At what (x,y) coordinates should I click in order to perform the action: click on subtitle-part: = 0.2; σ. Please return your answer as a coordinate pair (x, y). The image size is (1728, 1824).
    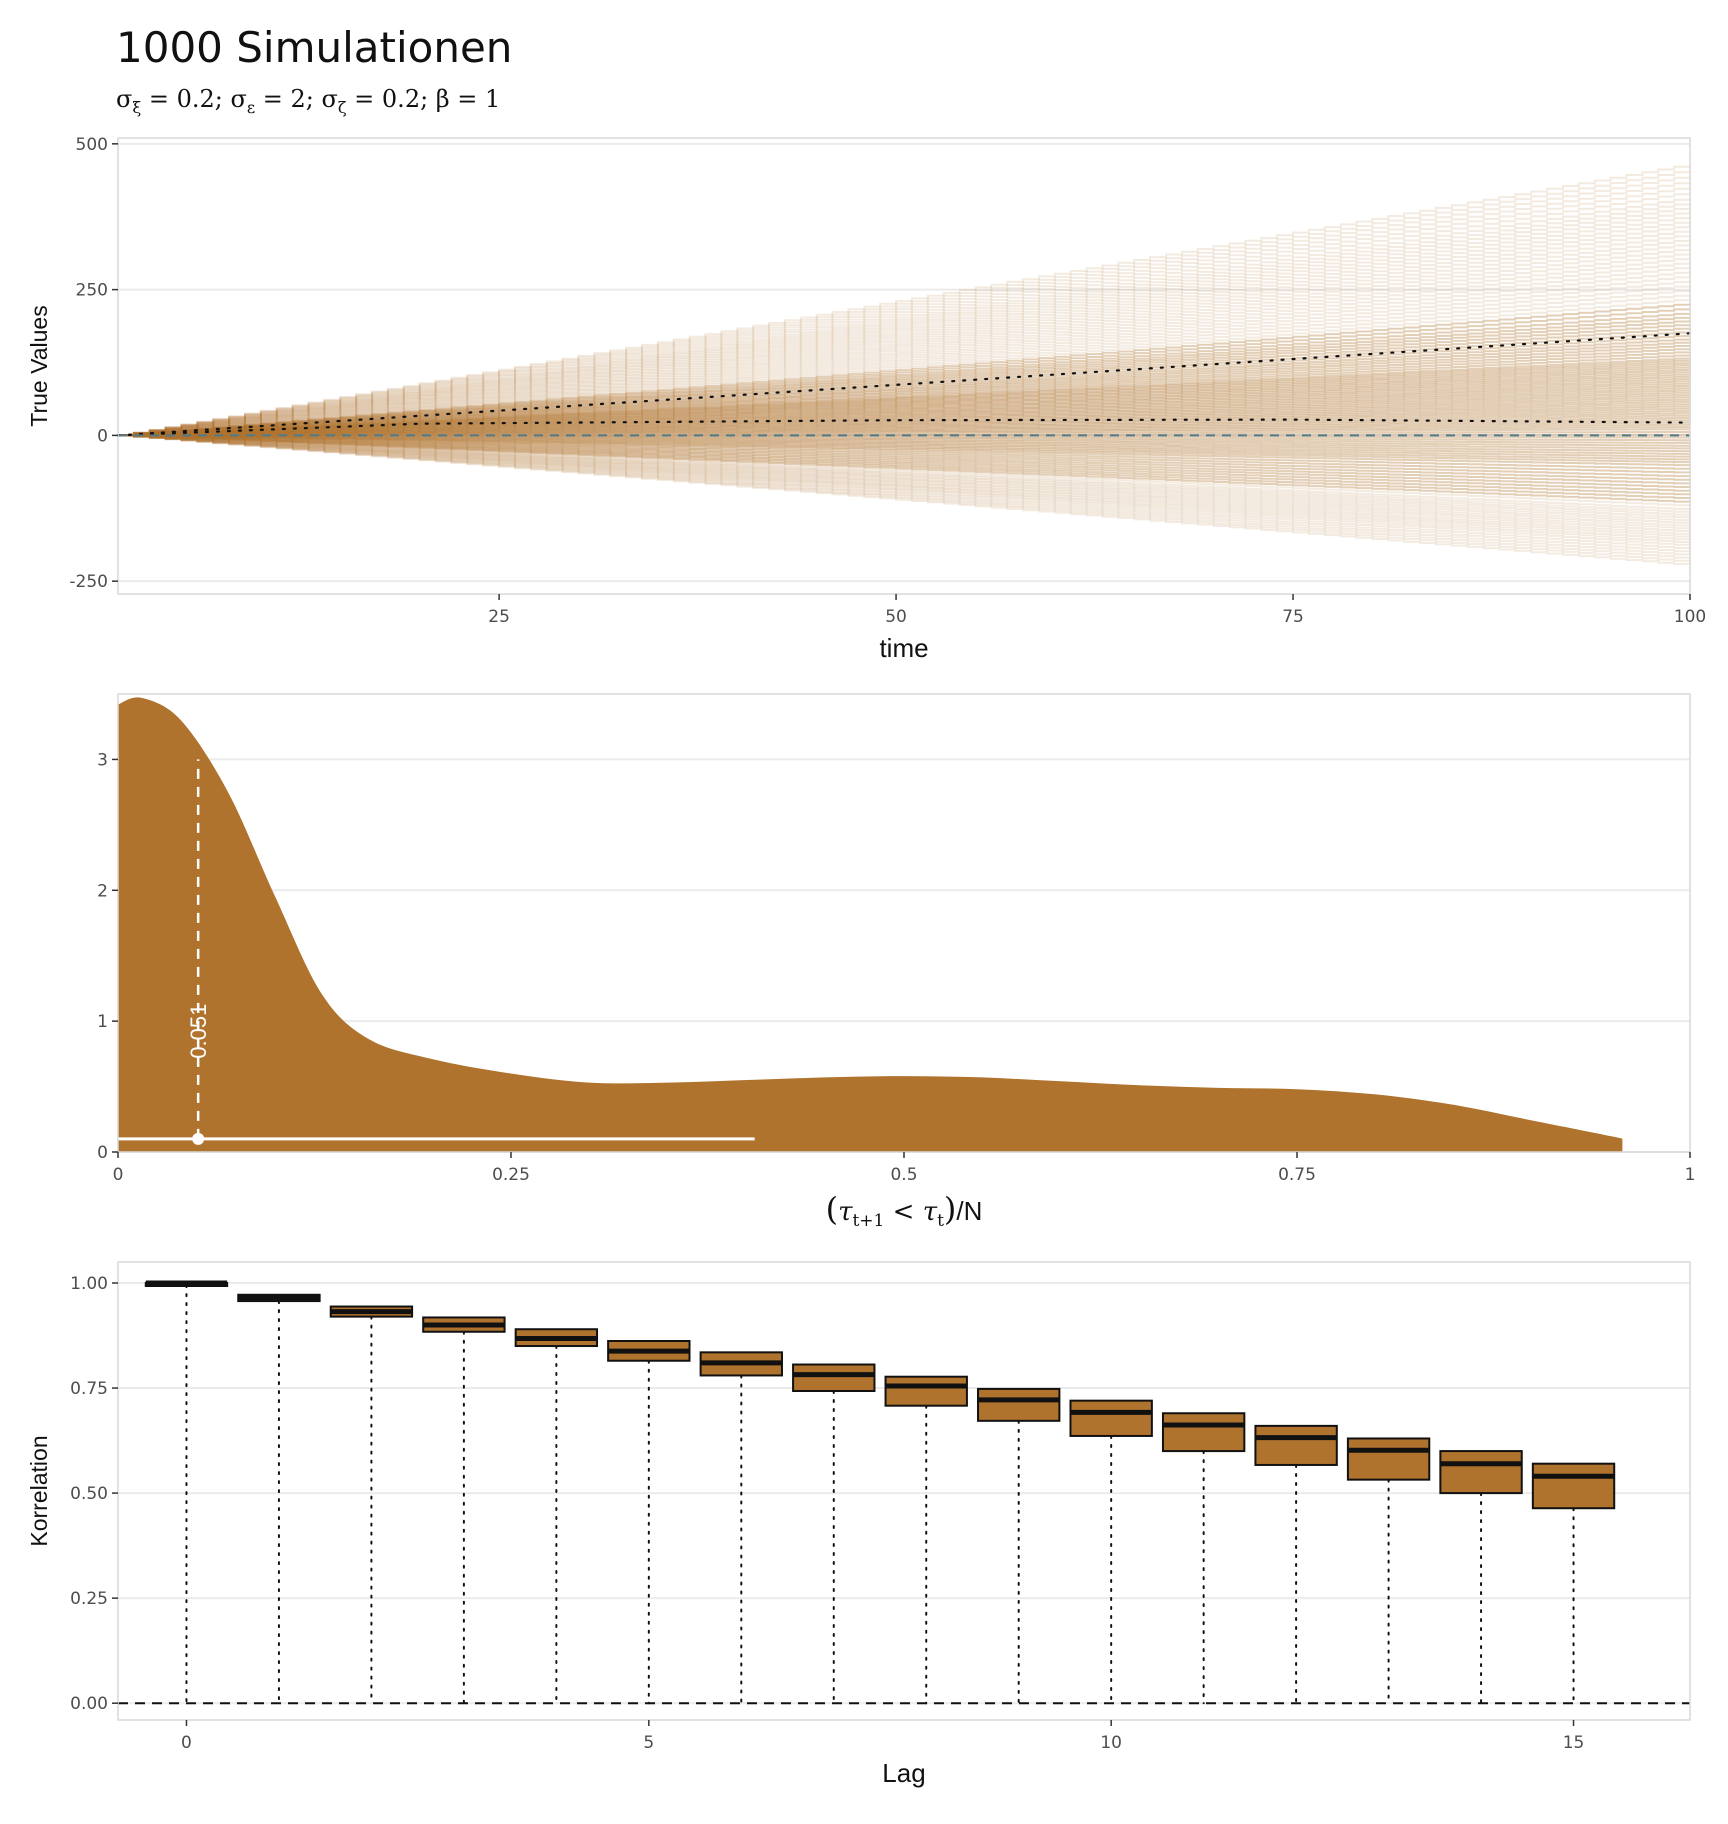
    Looking at the image, I should click on (194, 99).